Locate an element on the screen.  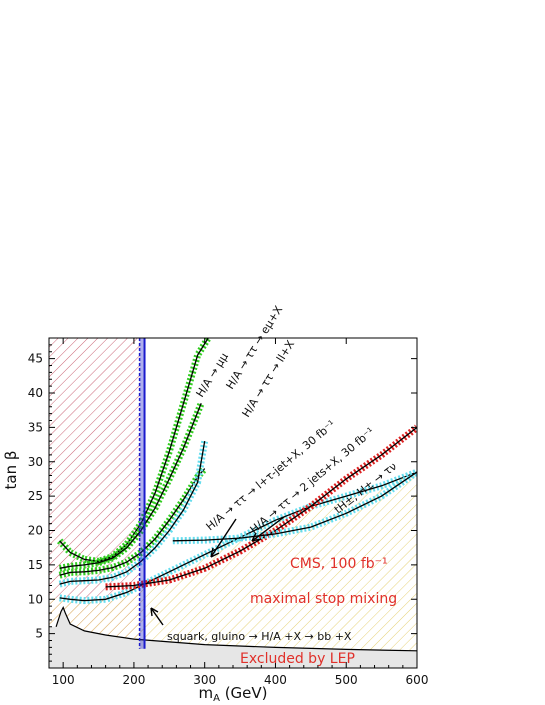
hatch-red-region is located at coordinates (94, 503).